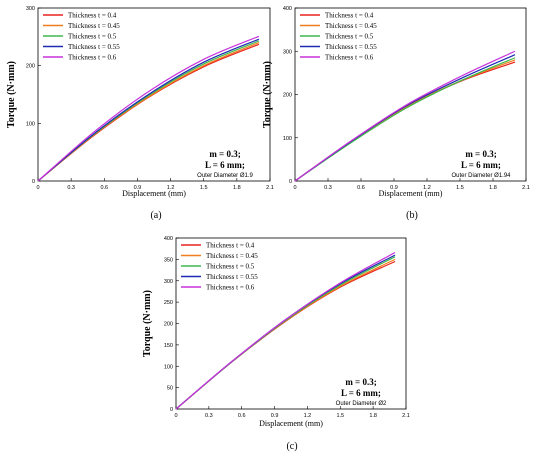 The image size is (550, 456). Describe the element at coordinates (168, 303) in the screenshot. I see `y-tick-label: 250` at that location.